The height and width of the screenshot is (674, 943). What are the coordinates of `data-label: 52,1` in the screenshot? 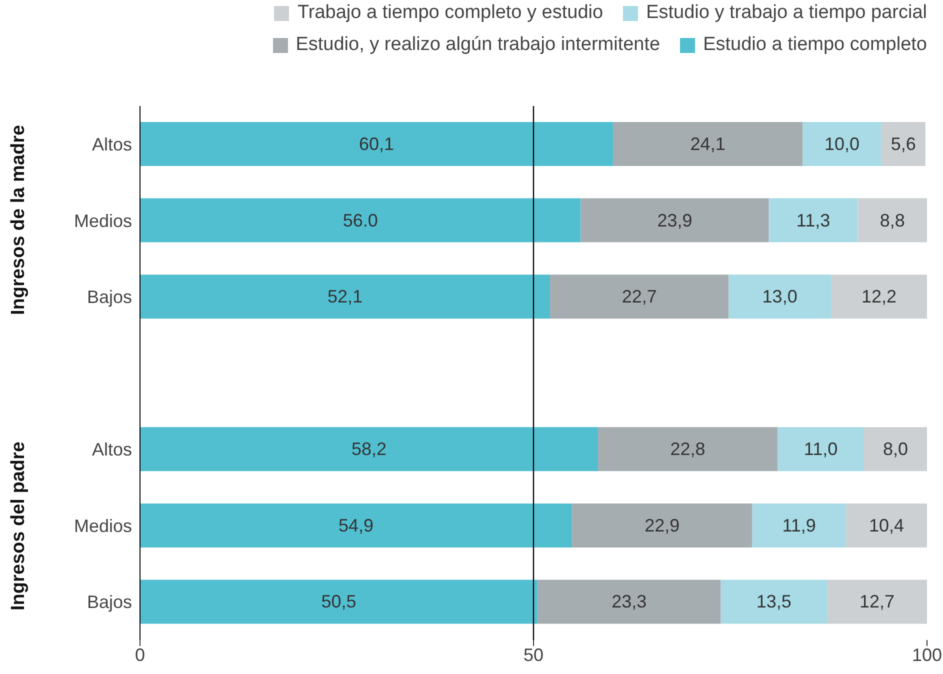 It's located at (345, 296).